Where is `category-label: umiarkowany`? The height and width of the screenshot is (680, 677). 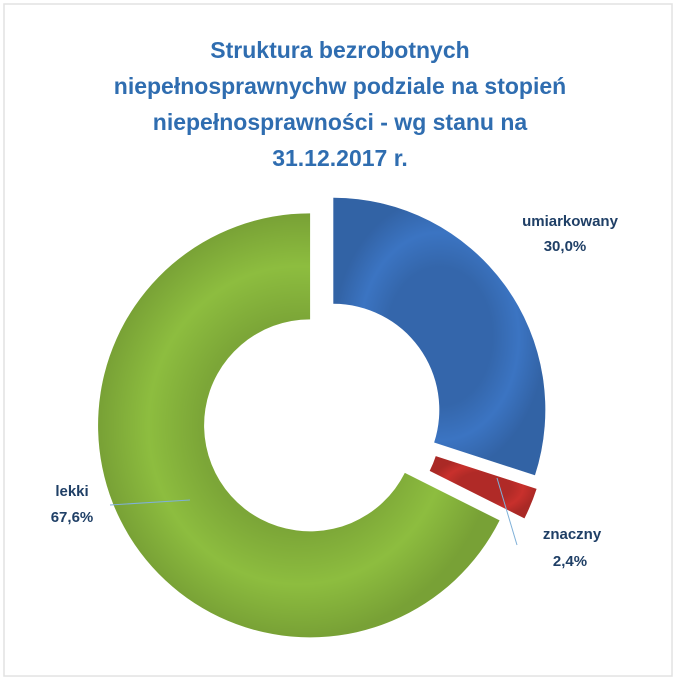 category-label: umiarkowany is located at coordinates (570, 221).